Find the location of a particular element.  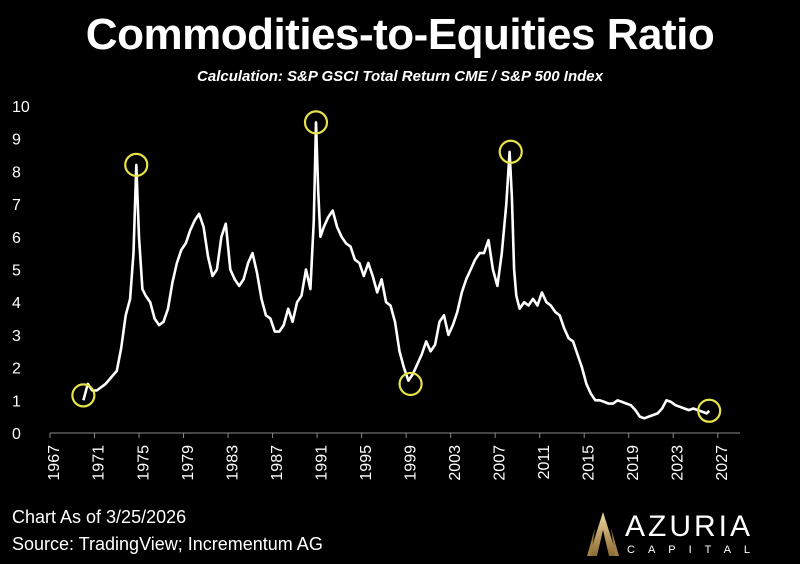

x-tick-label: 2019 is located at coordinates (633, 463).